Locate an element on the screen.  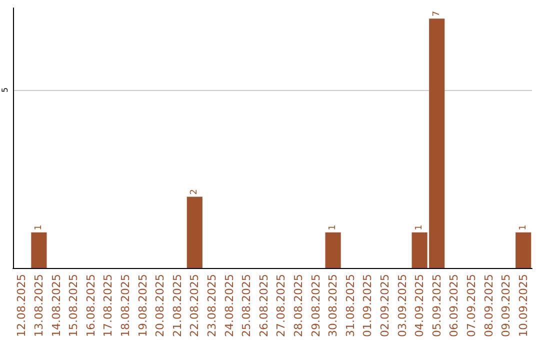
x-tick-label: 15.08.2025 is located at coordinates (73, 306).